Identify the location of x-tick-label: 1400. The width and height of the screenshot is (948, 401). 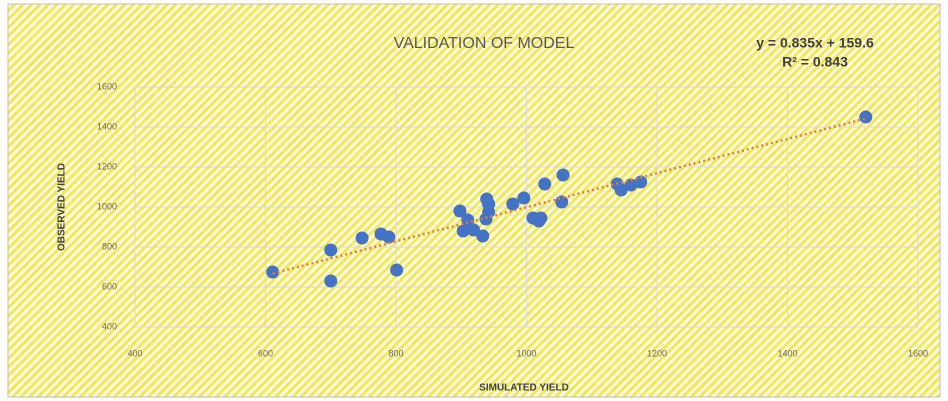
(787, 353).